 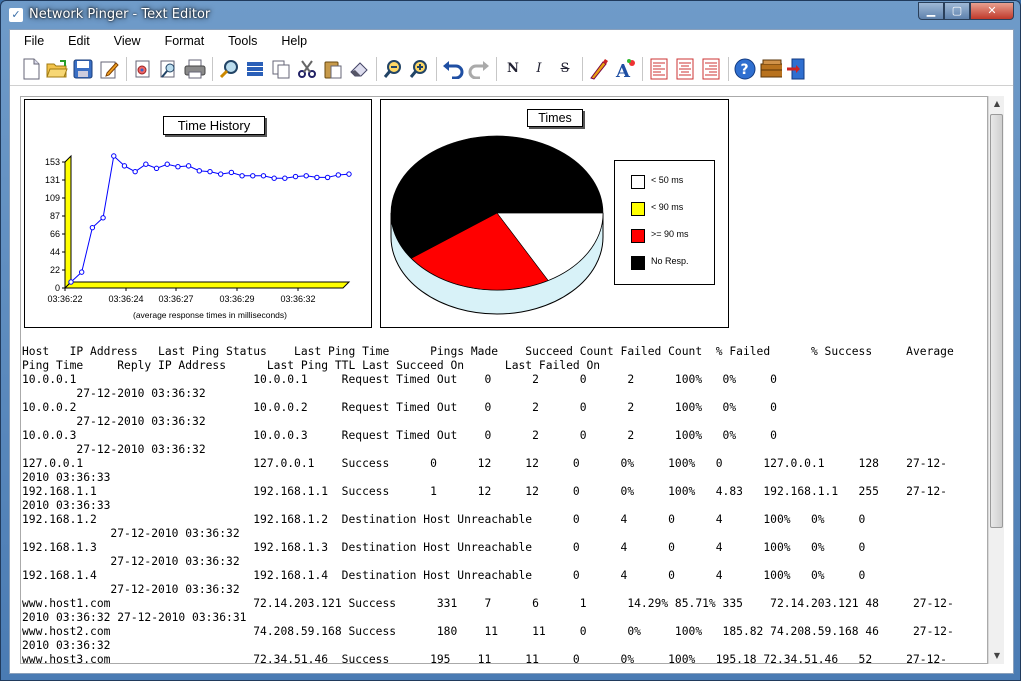 What do you see at coordinates (931, 11) in the screenshot?
I see `minimize-button: ▁` at bounding box center [931, 11].